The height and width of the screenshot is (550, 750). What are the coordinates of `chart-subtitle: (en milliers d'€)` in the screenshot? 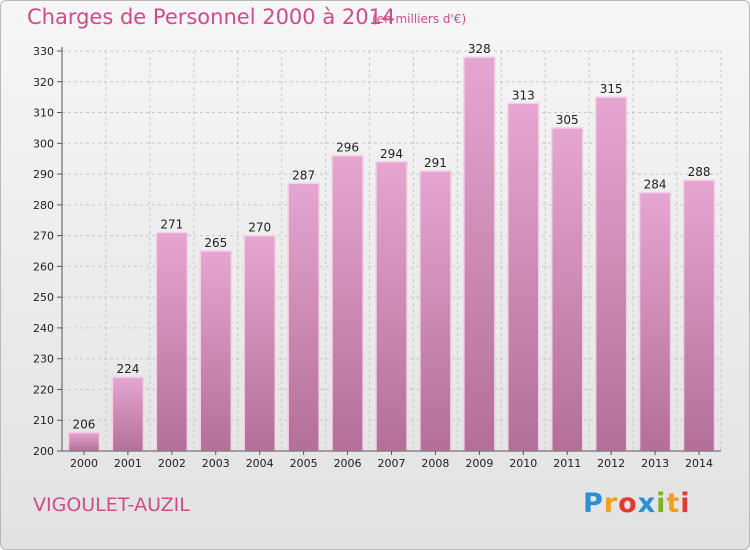 It's located at (419, 19).